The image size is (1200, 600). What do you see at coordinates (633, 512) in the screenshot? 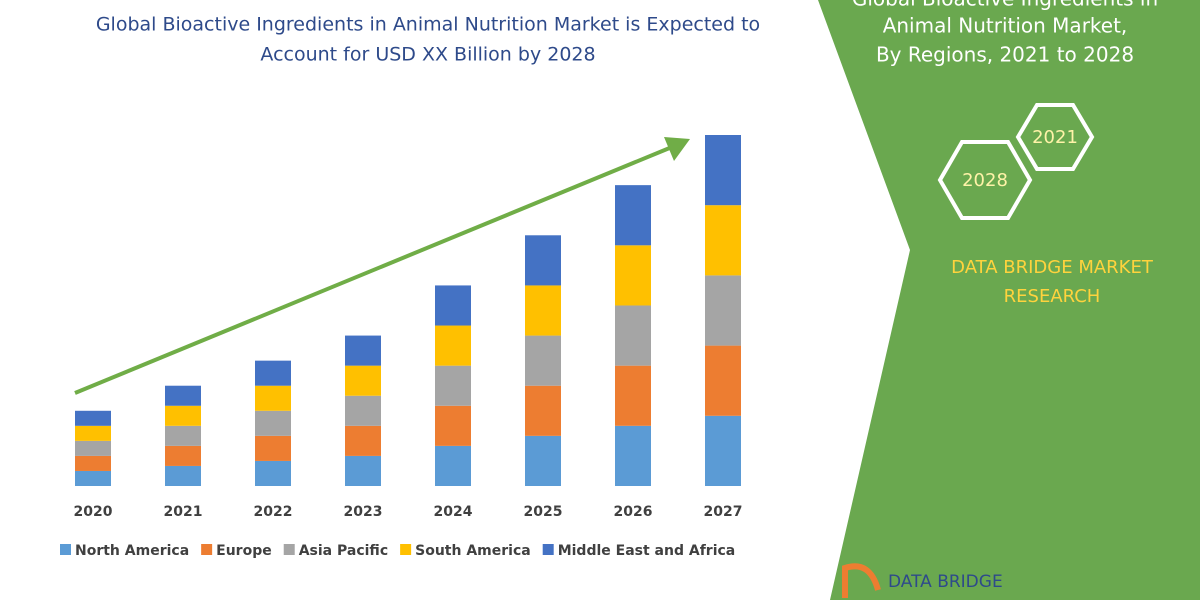
I see `x-tick-label: 2026` at bounding box center [633, 512].